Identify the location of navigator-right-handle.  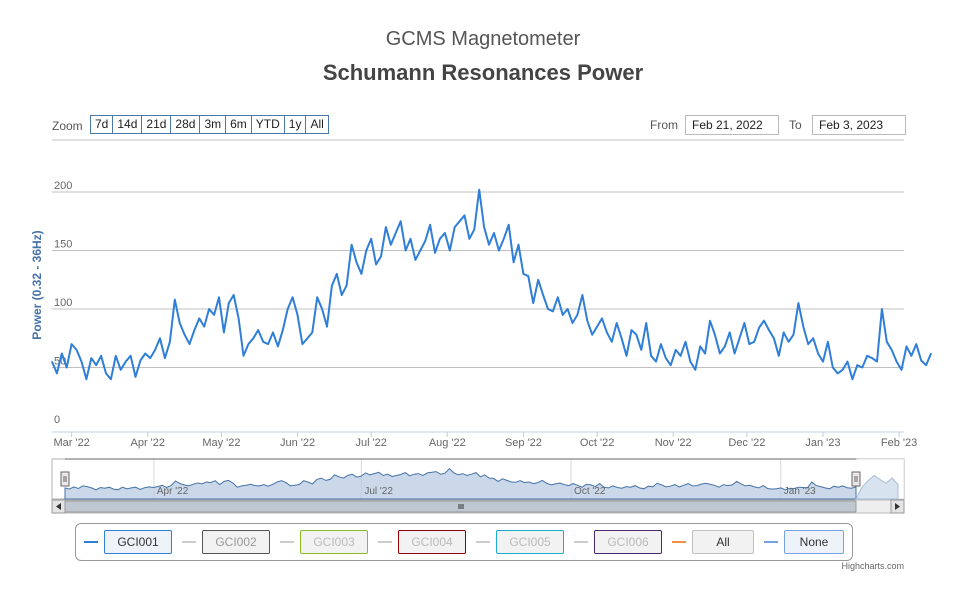
(856, 479).